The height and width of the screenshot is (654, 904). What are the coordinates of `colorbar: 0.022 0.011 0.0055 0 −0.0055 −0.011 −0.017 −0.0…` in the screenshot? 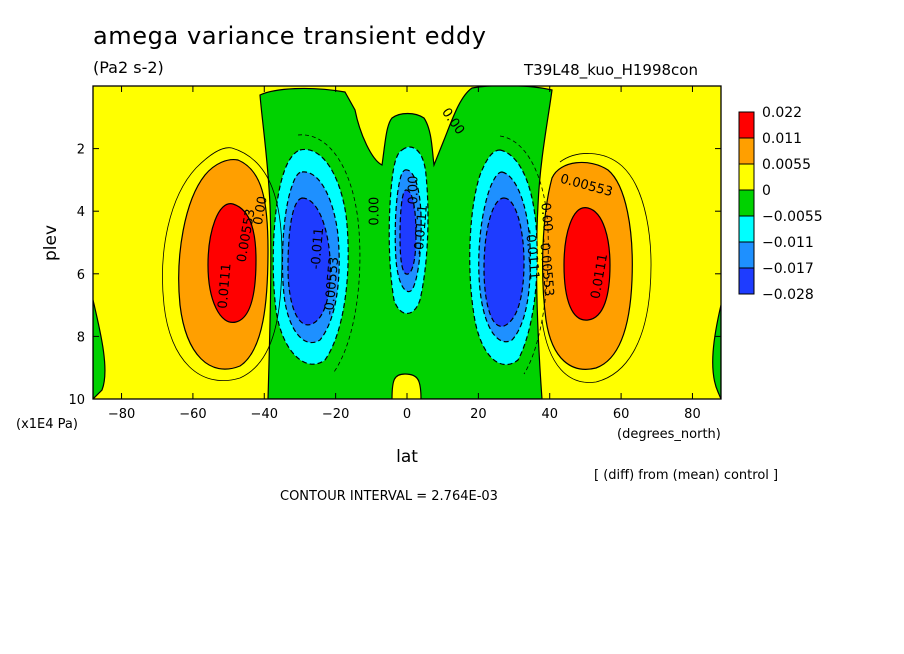 It's located at (780, 204).